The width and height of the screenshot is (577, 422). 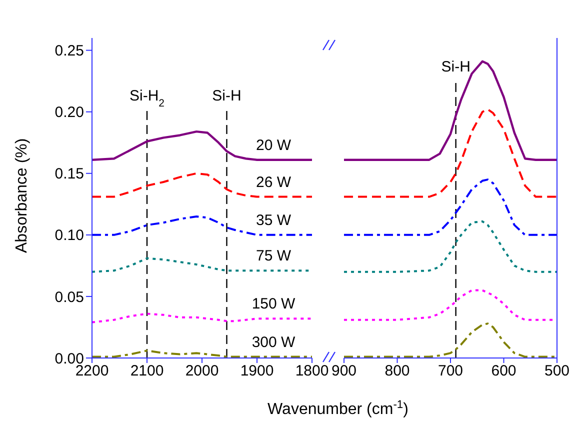 I want to click on series-label: 75 W, so click(x=274, y=256).